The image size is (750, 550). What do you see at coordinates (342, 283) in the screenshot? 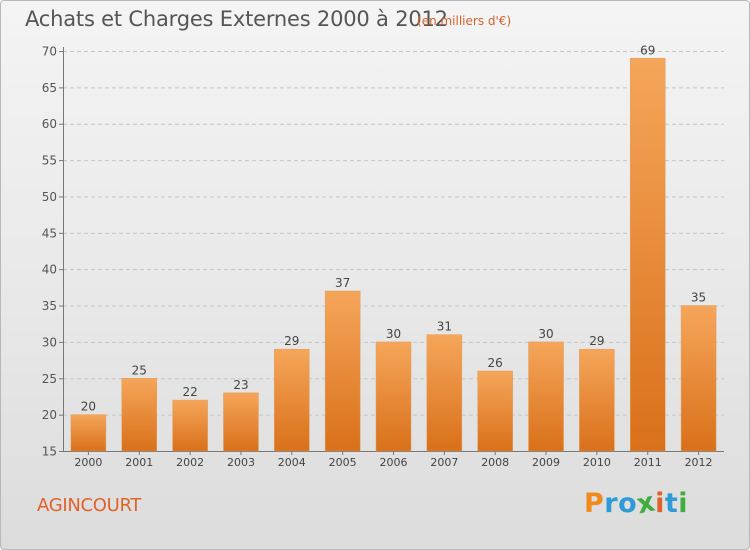
I see `data-label: 37` at bounding box center [342, 283].